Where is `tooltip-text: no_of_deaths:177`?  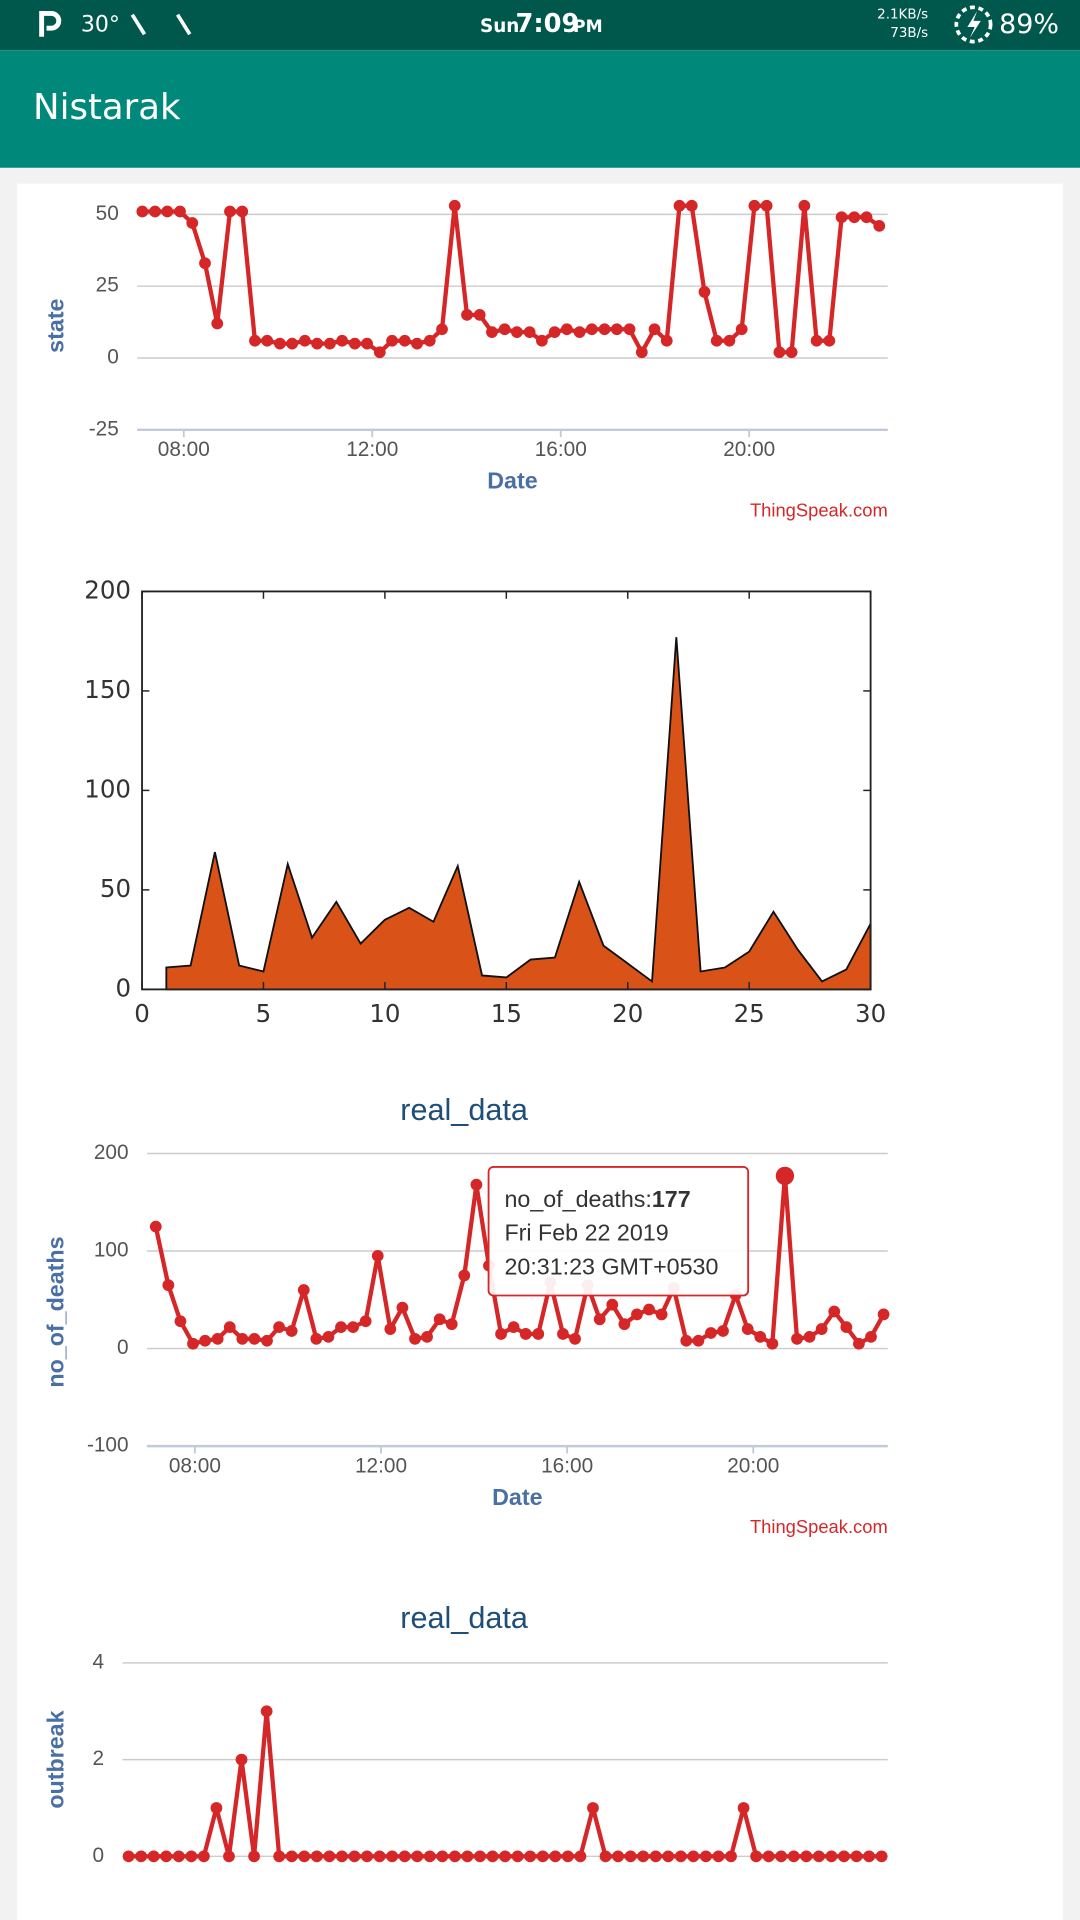 tooltip-text: no_of_deaths:177 is located at coordinates (597, 1199).